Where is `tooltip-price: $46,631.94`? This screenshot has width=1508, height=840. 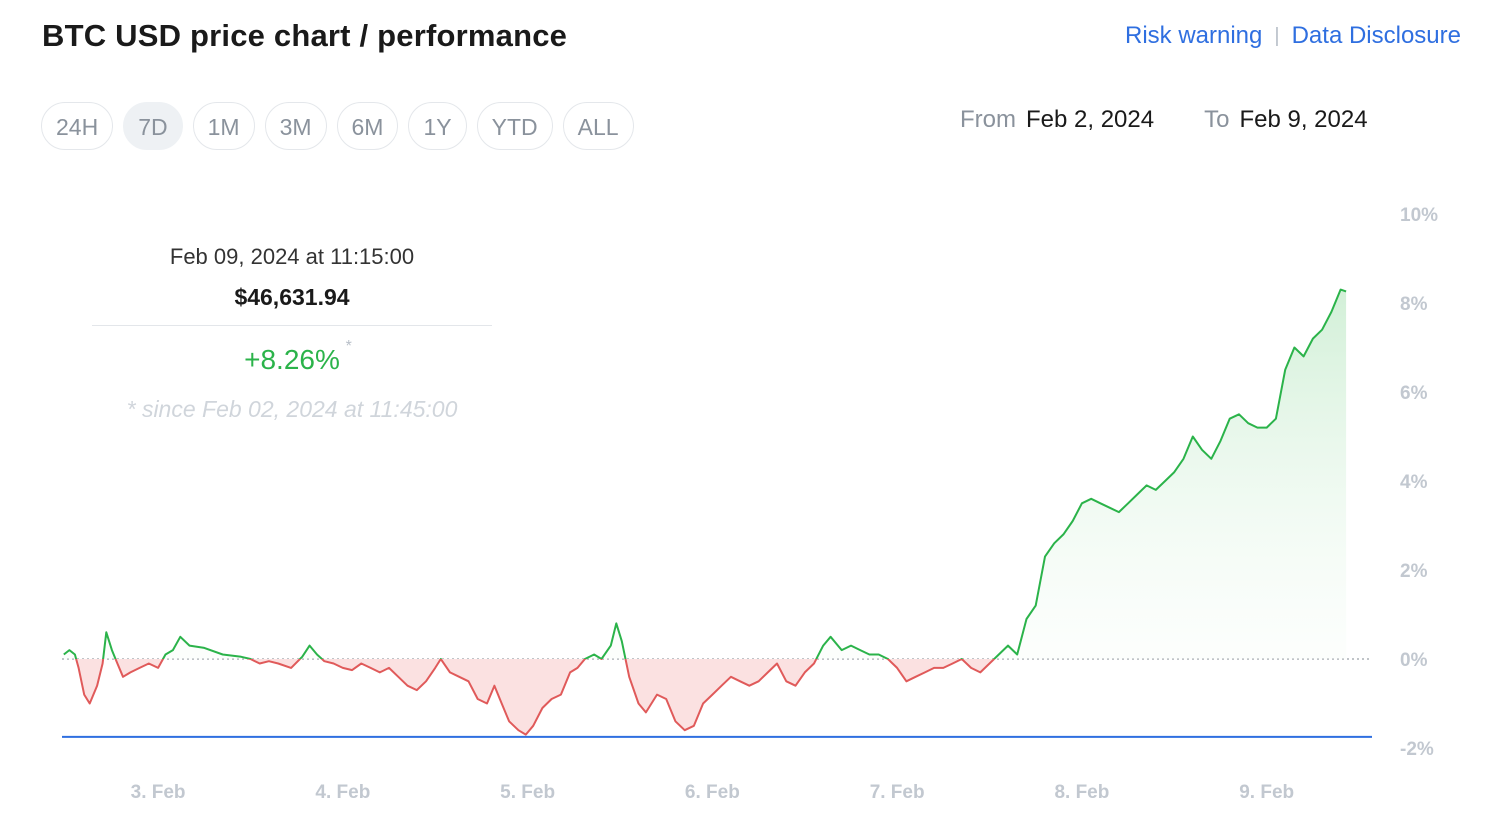
tooltip-price: $46,631.94 is located at coordinates (292, 297).